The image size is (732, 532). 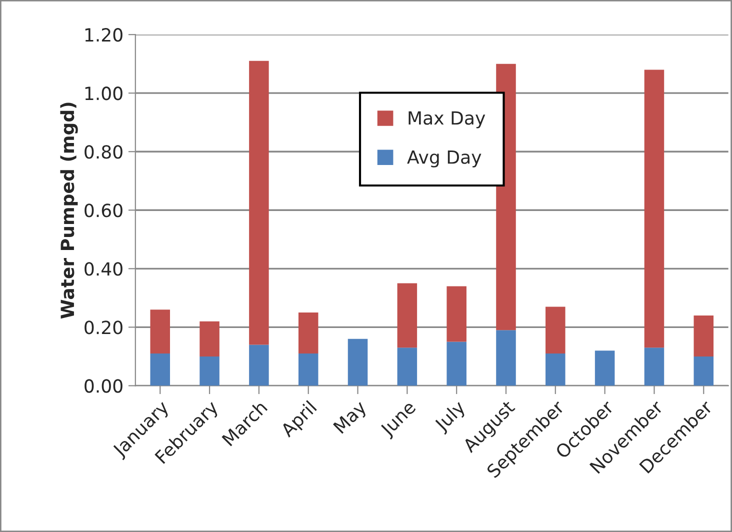 What do you see at coordinates (69, 210) in the screenshot?
I see `y-axis-title: Water Pumped (mgd)` at bounding box center [69, 210].